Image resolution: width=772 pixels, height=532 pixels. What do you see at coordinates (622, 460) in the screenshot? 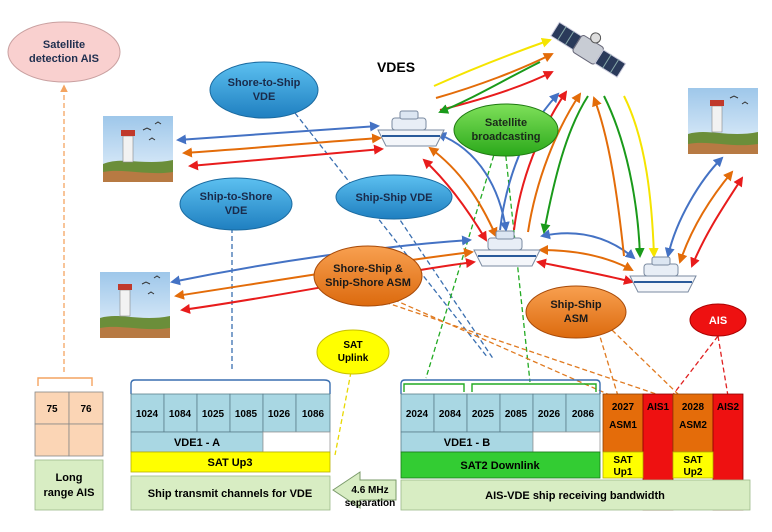
I see `sat-up1-line1: SAT` at bounding box center [622, 460].